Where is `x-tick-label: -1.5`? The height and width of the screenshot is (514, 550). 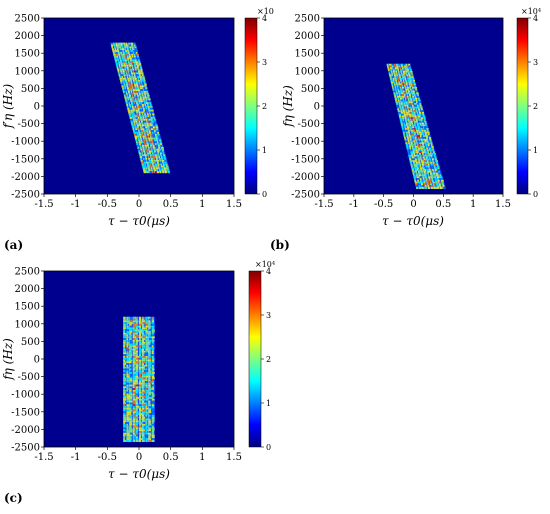 x-tick-label: -1.5 is located at coordinates (323, 204).